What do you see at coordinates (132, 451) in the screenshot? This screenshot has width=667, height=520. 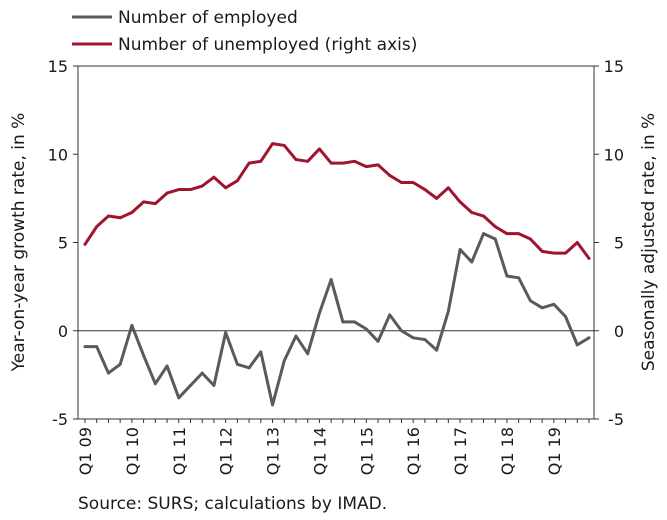 I see `x-tick-label: Q1 10` at bounding box center [132, 451].